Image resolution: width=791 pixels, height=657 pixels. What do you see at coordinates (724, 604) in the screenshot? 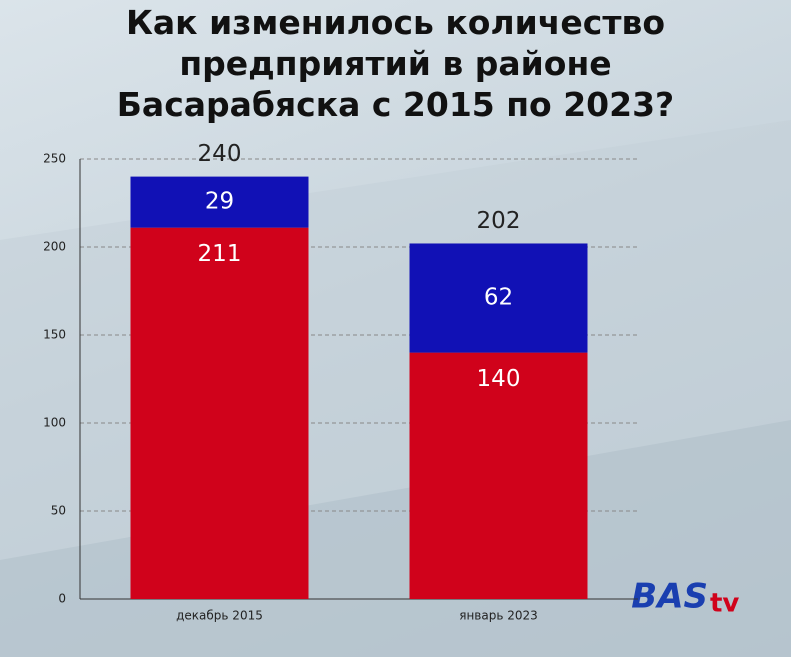
I see `logo-suffix: tv` at bounding box center [724, 604].